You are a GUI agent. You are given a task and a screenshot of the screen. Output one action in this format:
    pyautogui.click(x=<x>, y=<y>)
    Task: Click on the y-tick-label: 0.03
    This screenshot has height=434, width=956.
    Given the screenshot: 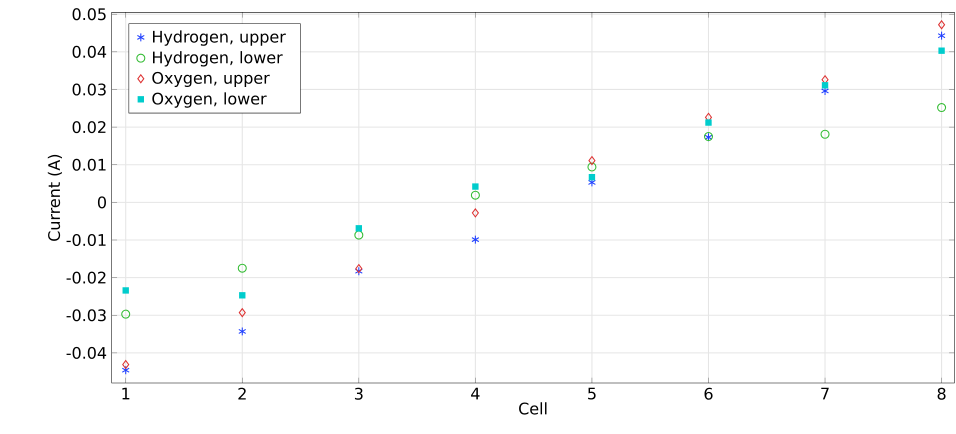 What is the action you would take?
    pyautogui.click(x=89, y=89)
    